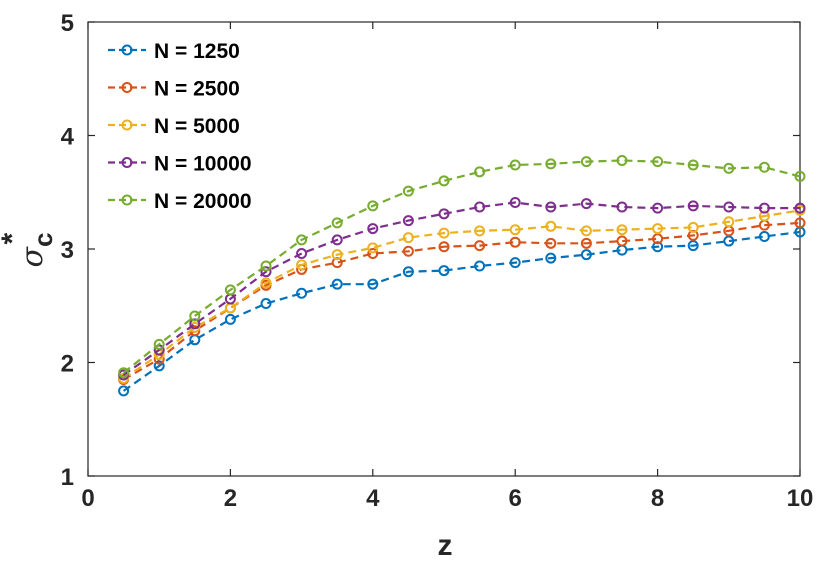 This screenshot has height=561, width=830. What do you see at coordinates (230, 498) in the screenshot?
I see `x-tick-label: 2` at bounding box center [230, 498].